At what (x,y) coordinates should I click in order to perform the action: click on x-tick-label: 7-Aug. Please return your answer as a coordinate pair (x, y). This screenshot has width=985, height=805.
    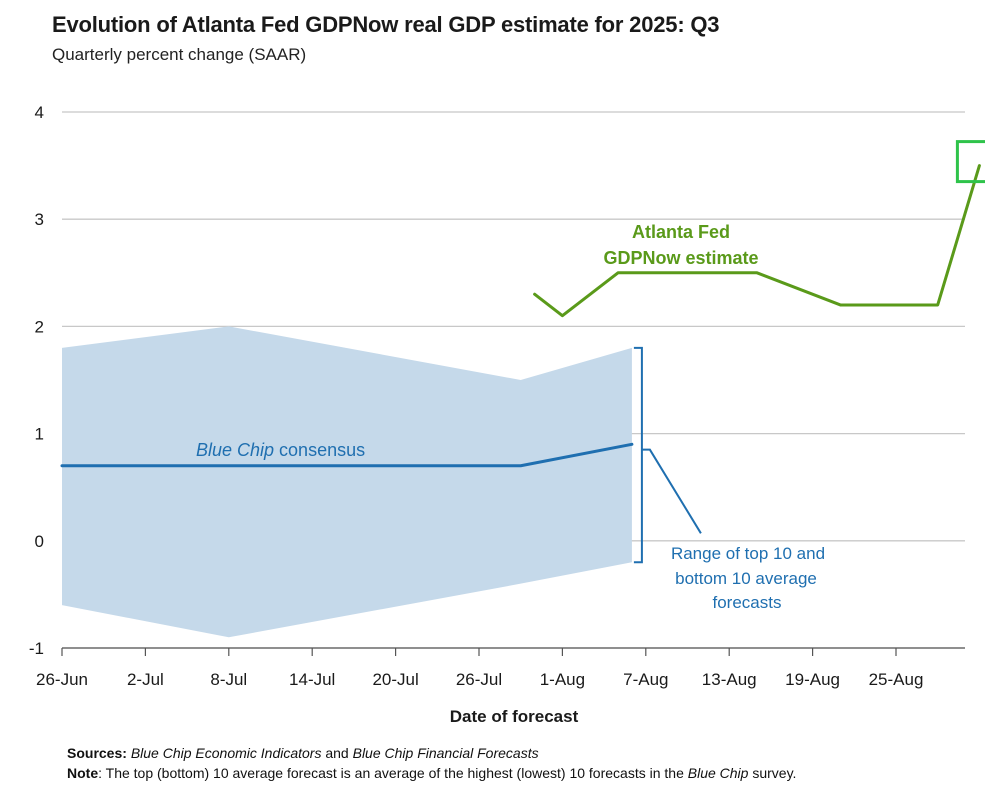
    Looking at the image, I should click on (645, 679).